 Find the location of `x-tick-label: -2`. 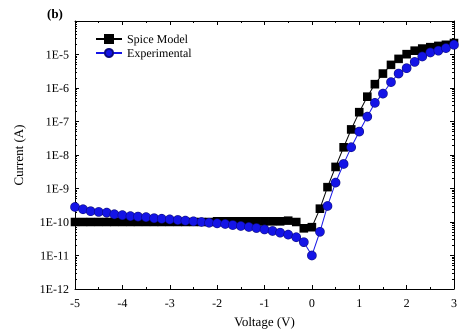

x-tick-label: -2 is located at coordinates (217, 303).